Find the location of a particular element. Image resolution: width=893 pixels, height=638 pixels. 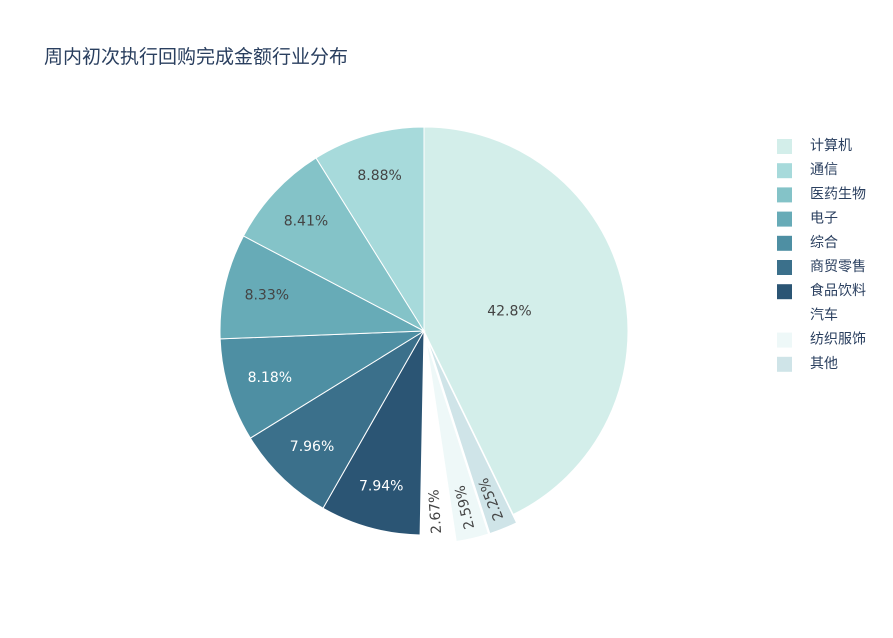

legend-label-6: 食品饮料 is located at coordinates (838, 290).